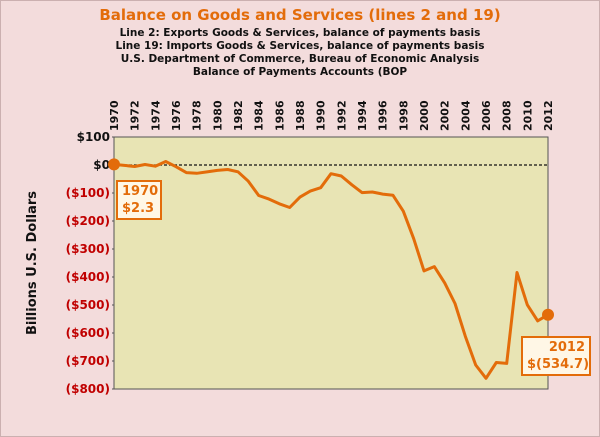  Describe the element at coordinates (556, 356) in the screenshot. I see `annotation-2012: 2012 $(534.7)` at that location.